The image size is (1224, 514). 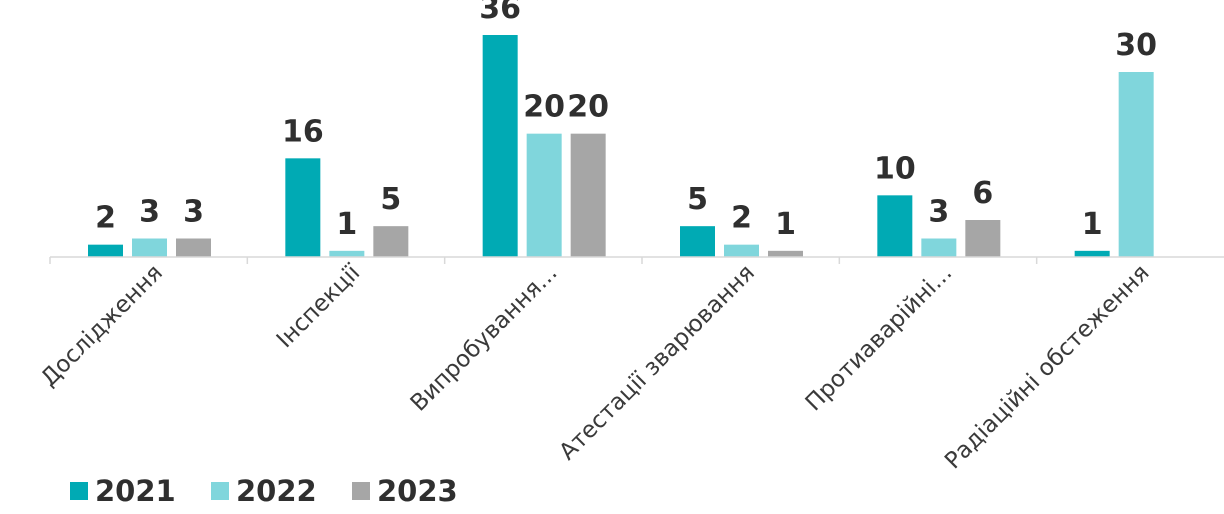 I want to click on data-label: 16, so click(x=303, y=131).